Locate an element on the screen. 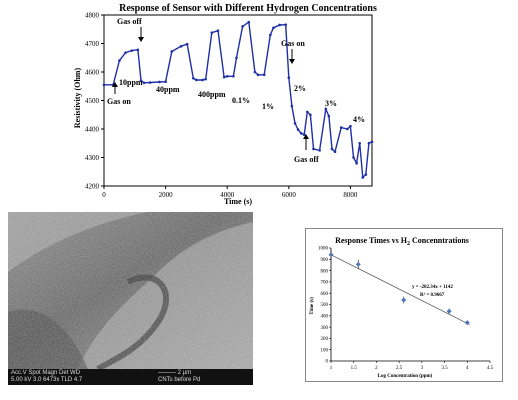 The image size is (518, 400). response-times-chart-frame is located at coordinates (404, 305).